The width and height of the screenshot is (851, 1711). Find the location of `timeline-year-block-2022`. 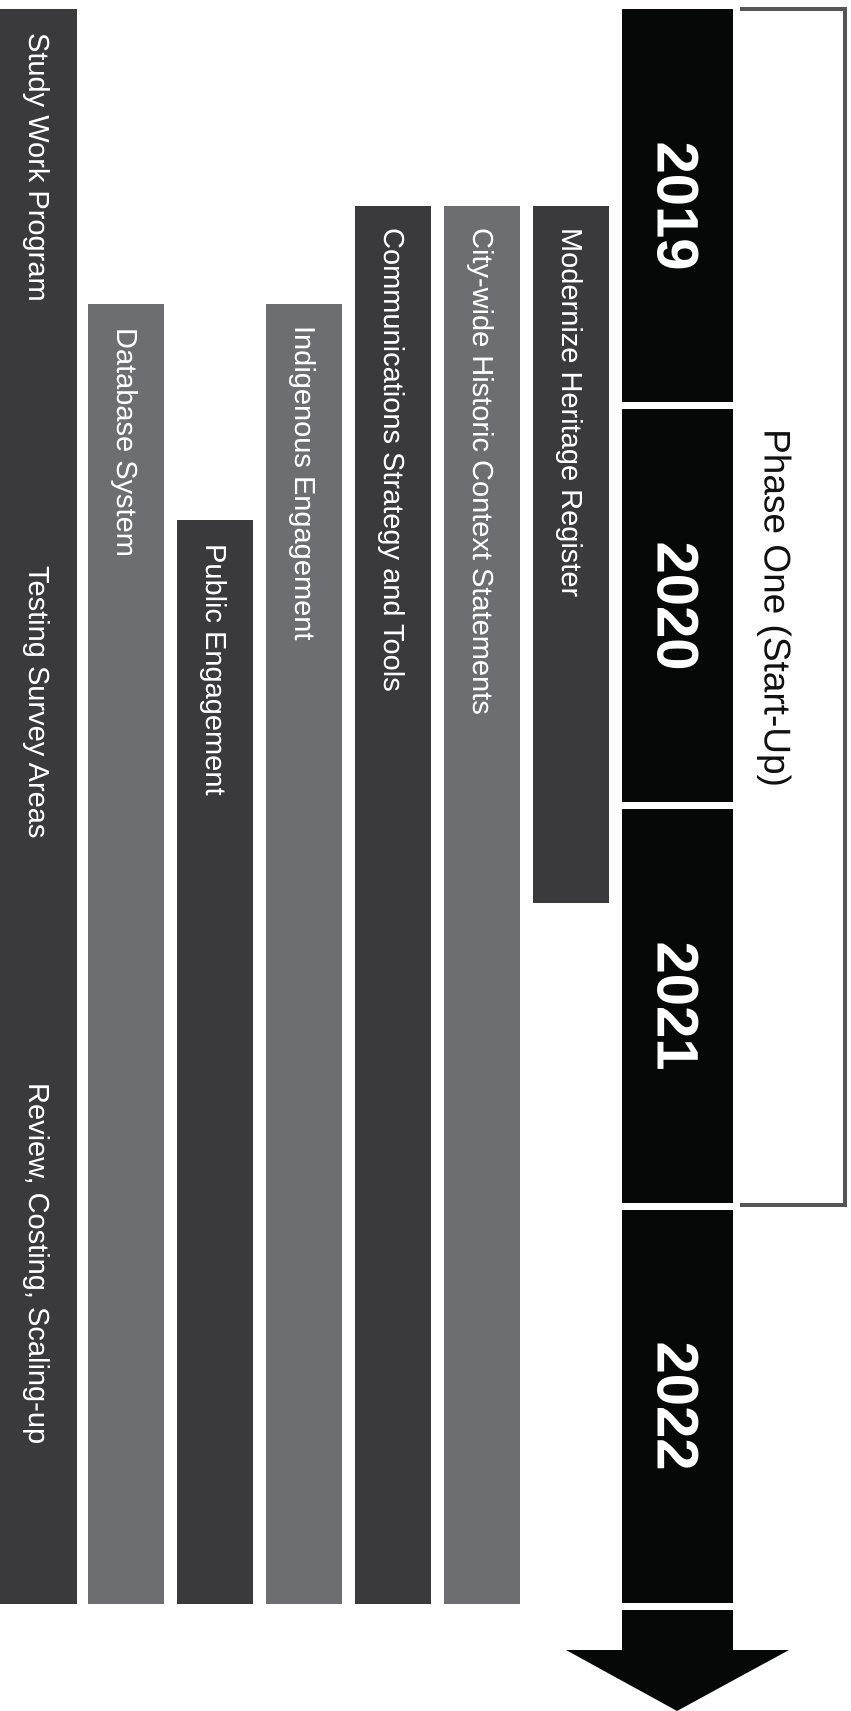

timeline-year-block-2022 is located at coordinates (677, 1406).